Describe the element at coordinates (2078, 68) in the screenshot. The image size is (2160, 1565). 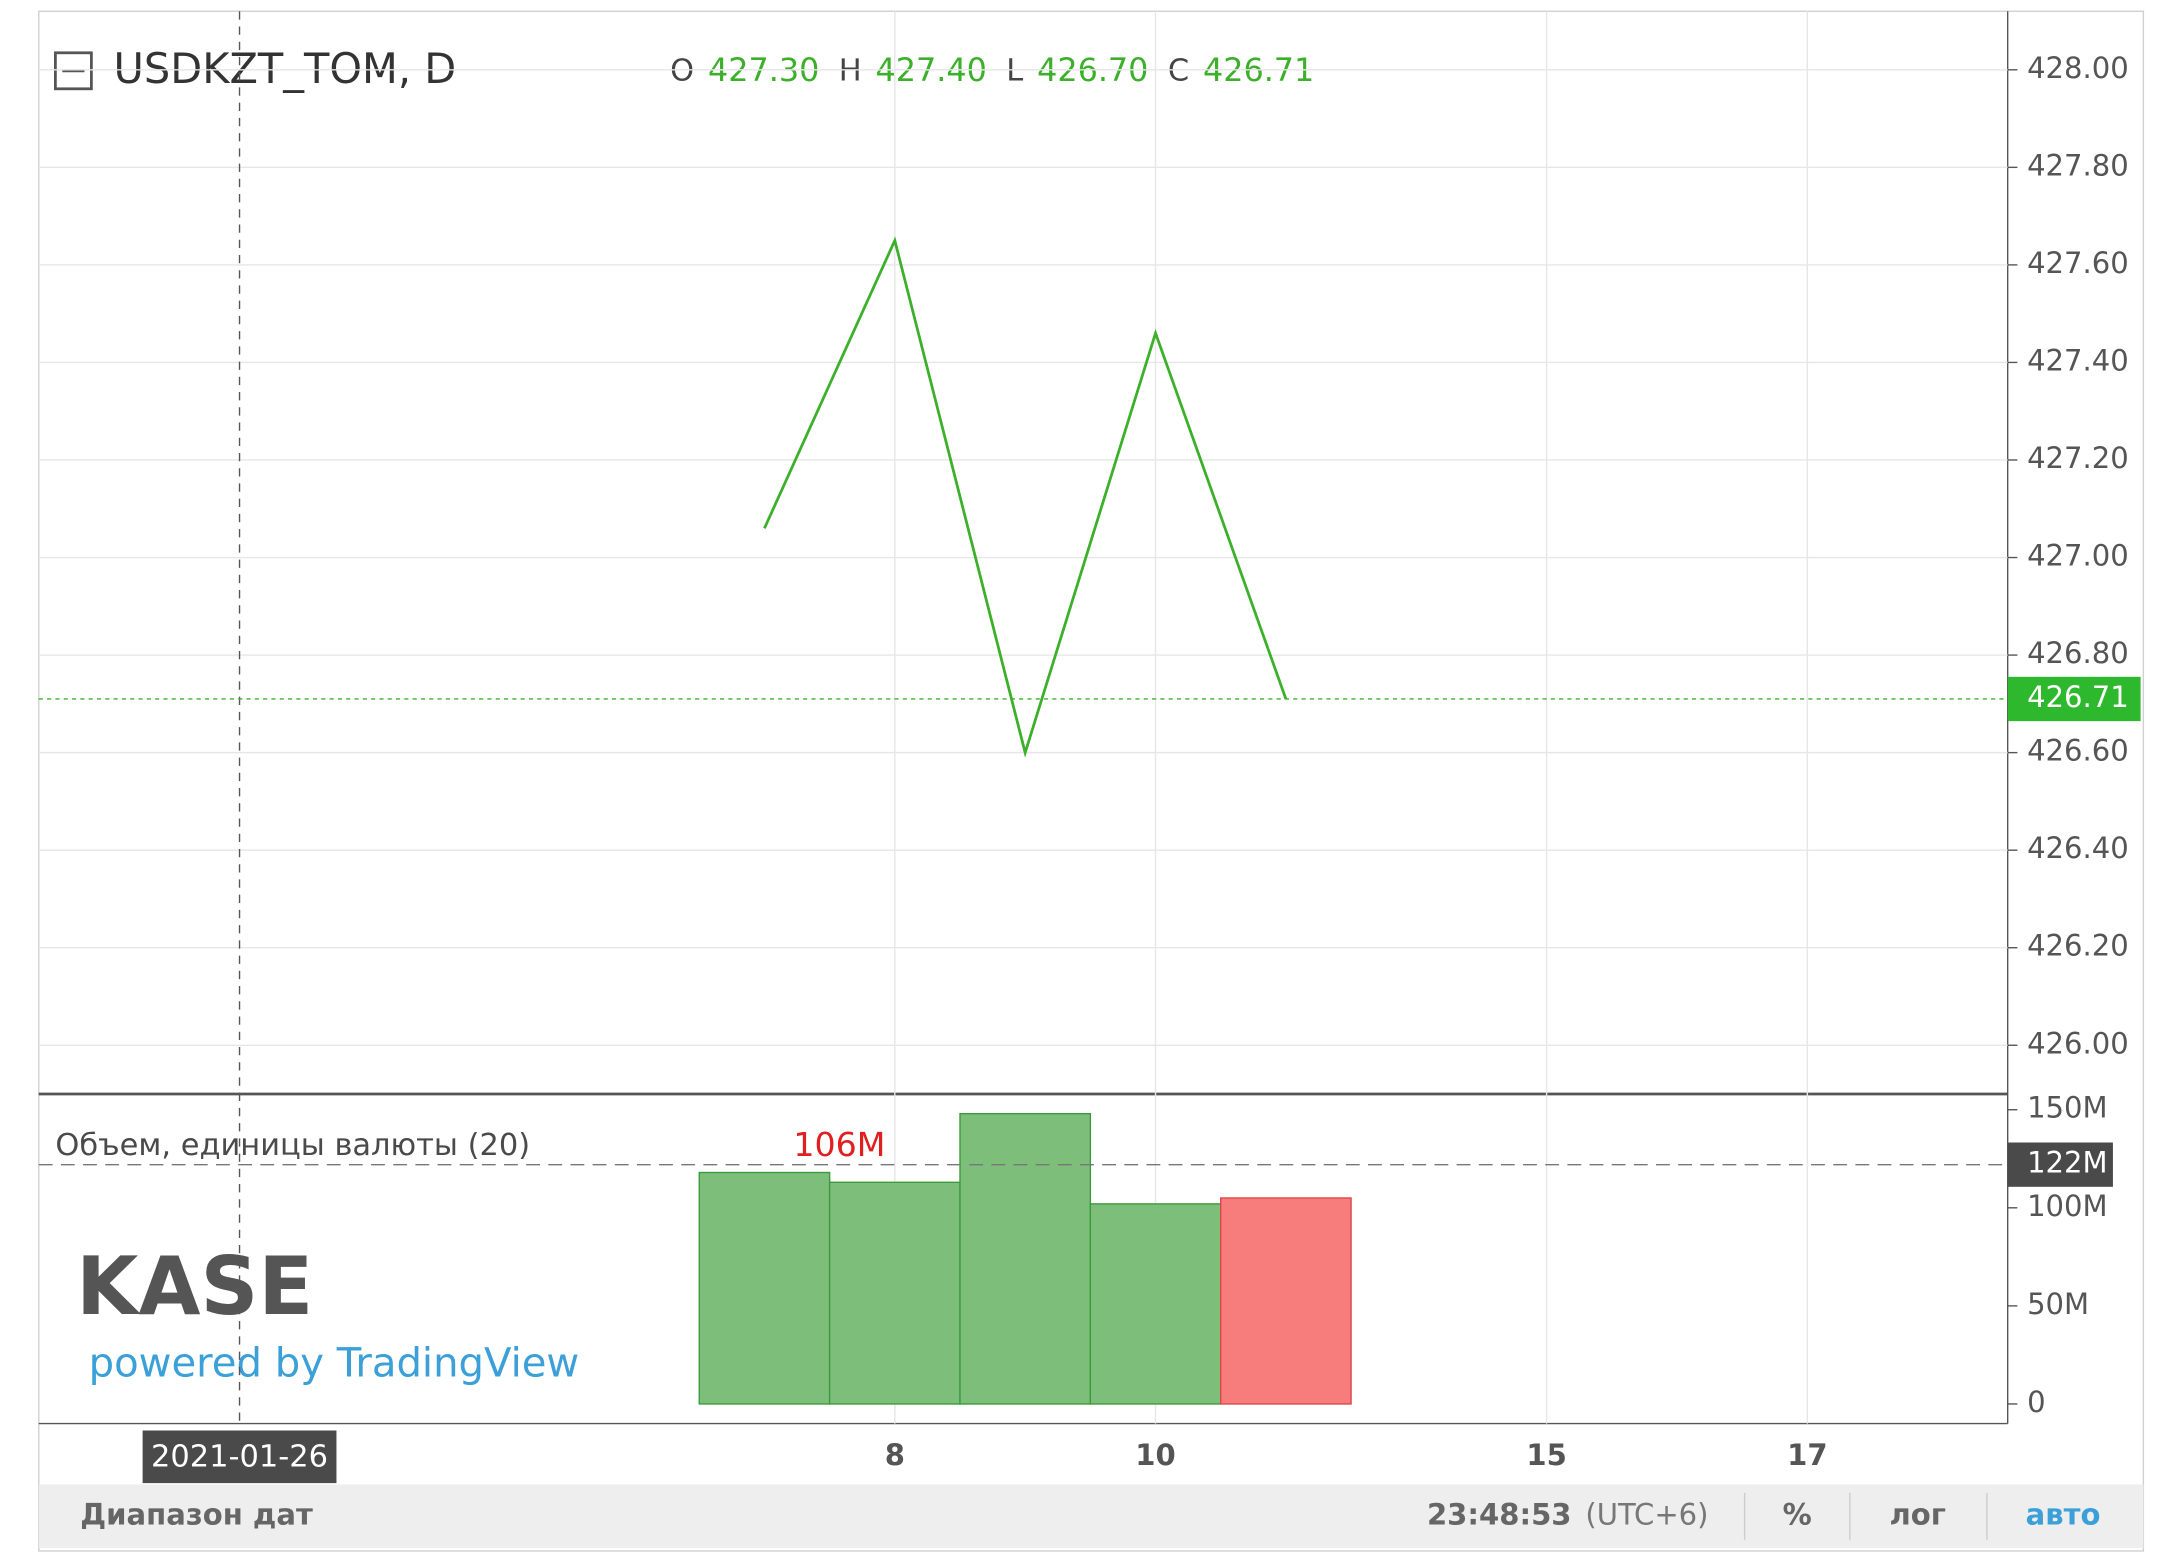
I see `y-tick-label: 428.00` at that location.